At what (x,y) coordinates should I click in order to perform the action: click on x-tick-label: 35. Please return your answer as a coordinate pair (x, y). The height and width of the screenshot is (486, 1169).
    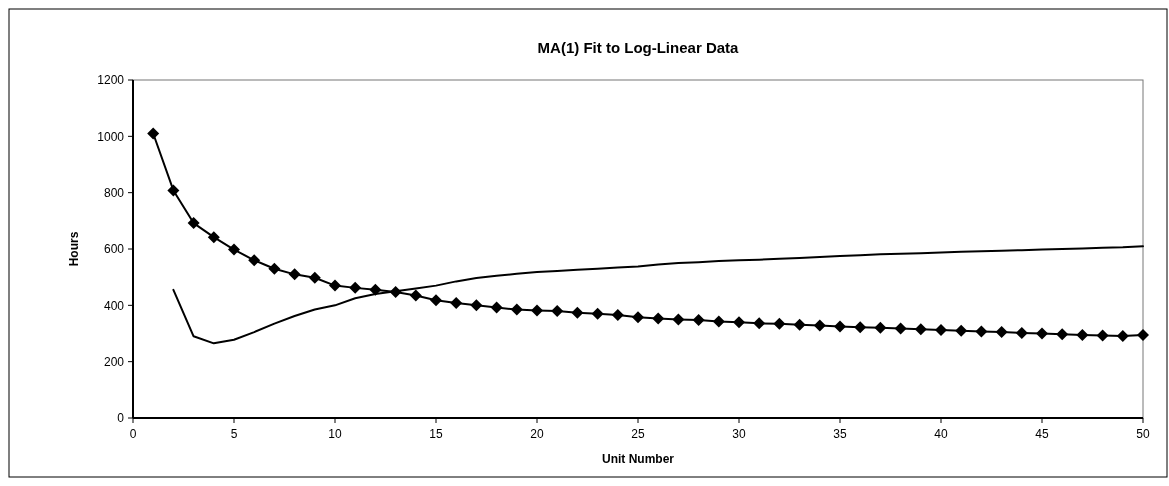
    Looking at the image, I should click on (840, 434).